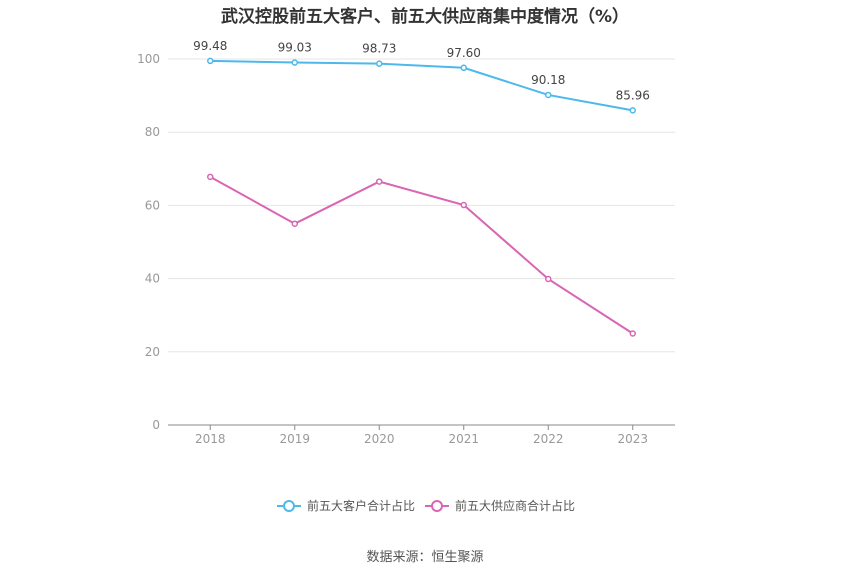  Describe the element at coordinates (463, 439) in the screenshot. I see `x-tick-label: 2021` at that location.